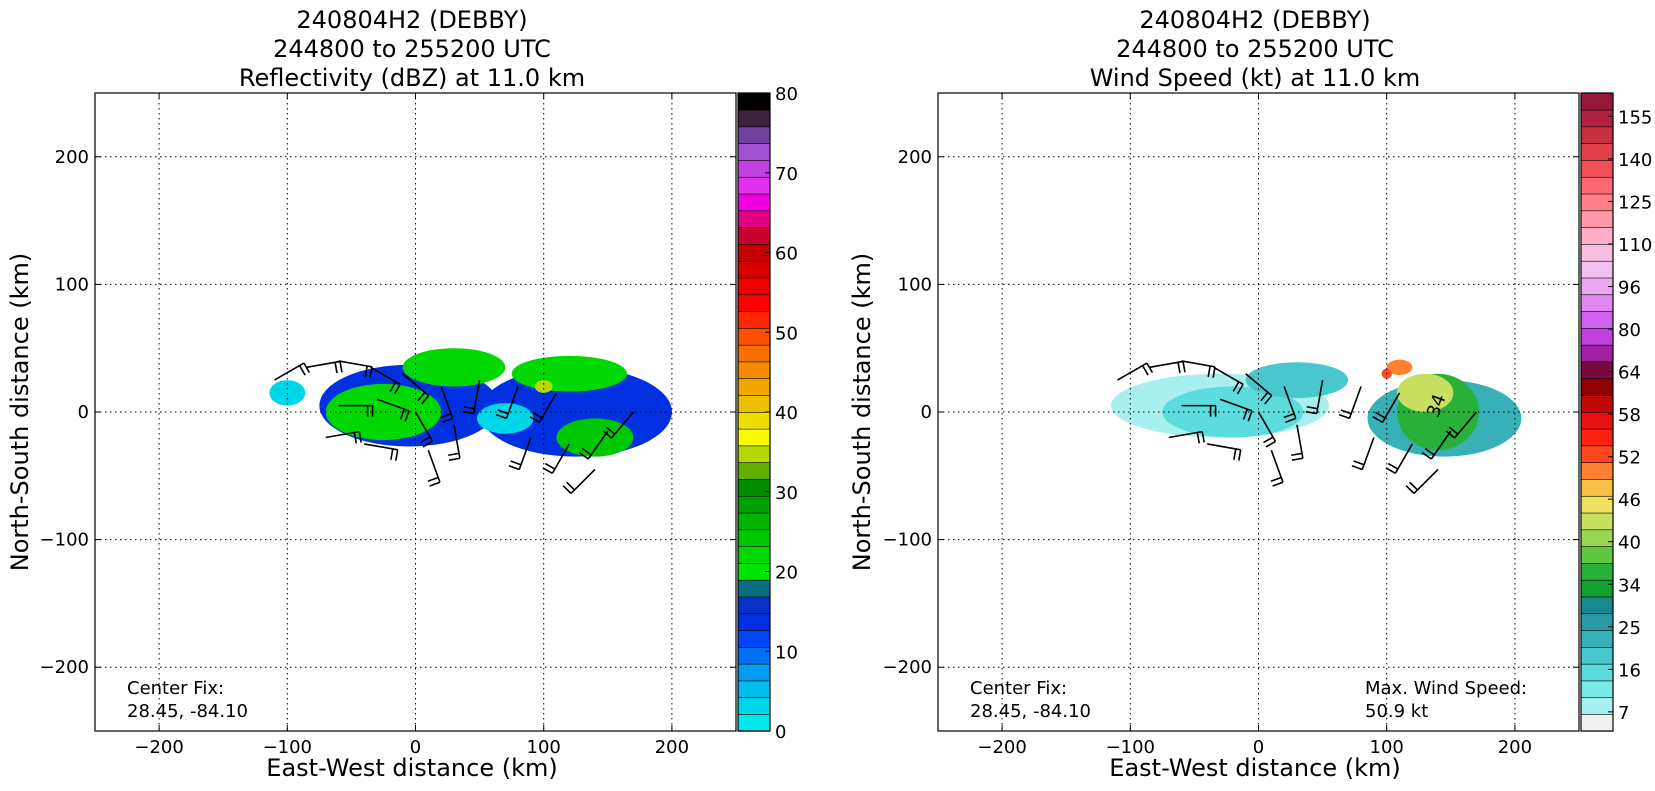 Image resolution: width=1655 pixels, height=791 pixels. I want to click on colorbar-frame, so click(1597, 412).